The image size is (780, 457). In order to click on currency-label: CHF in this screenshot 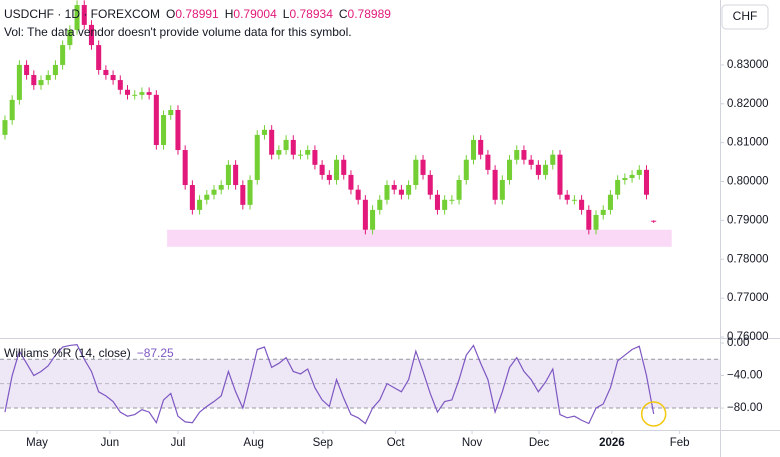, I will do `click(745, 16)`.